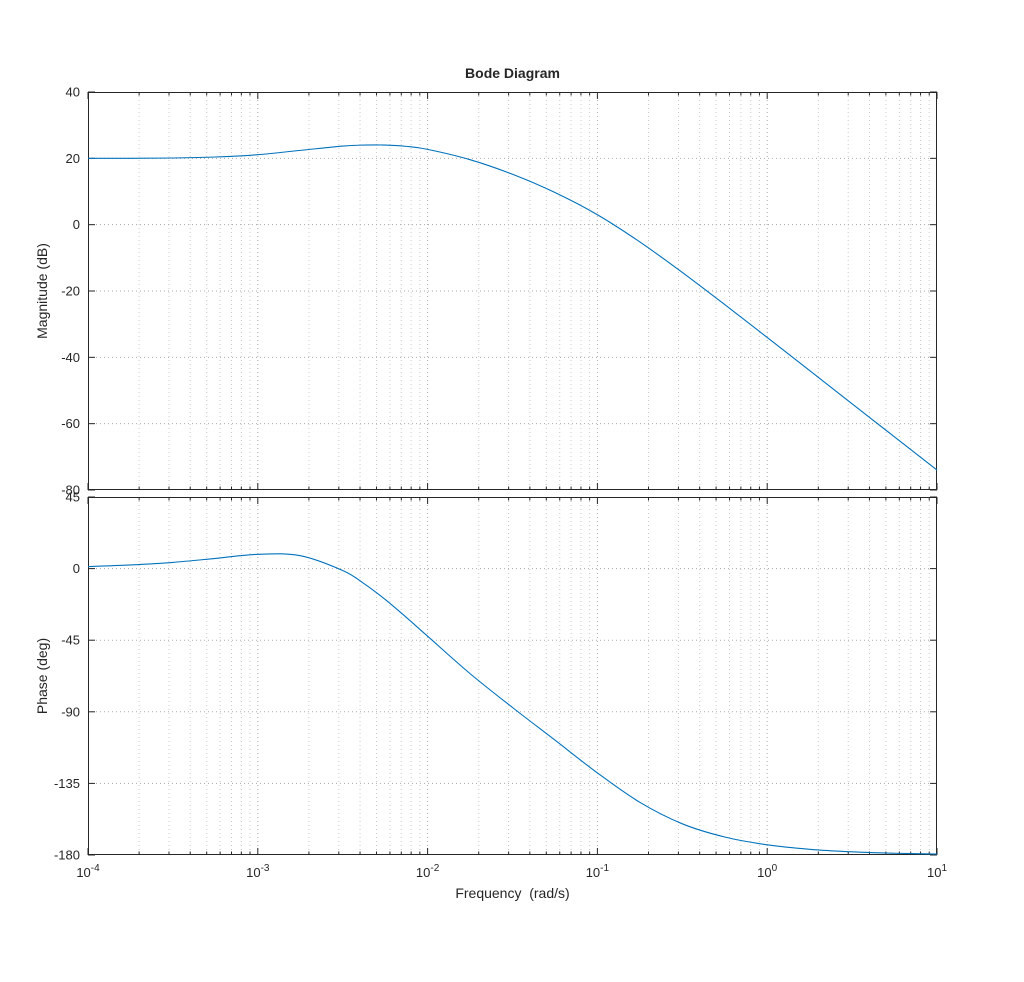 The image size is (1024, 982). Describe the element at coordinates (42, 676) in the screenshot. I see `phase-axis-label: Phase (deg)` at that location.